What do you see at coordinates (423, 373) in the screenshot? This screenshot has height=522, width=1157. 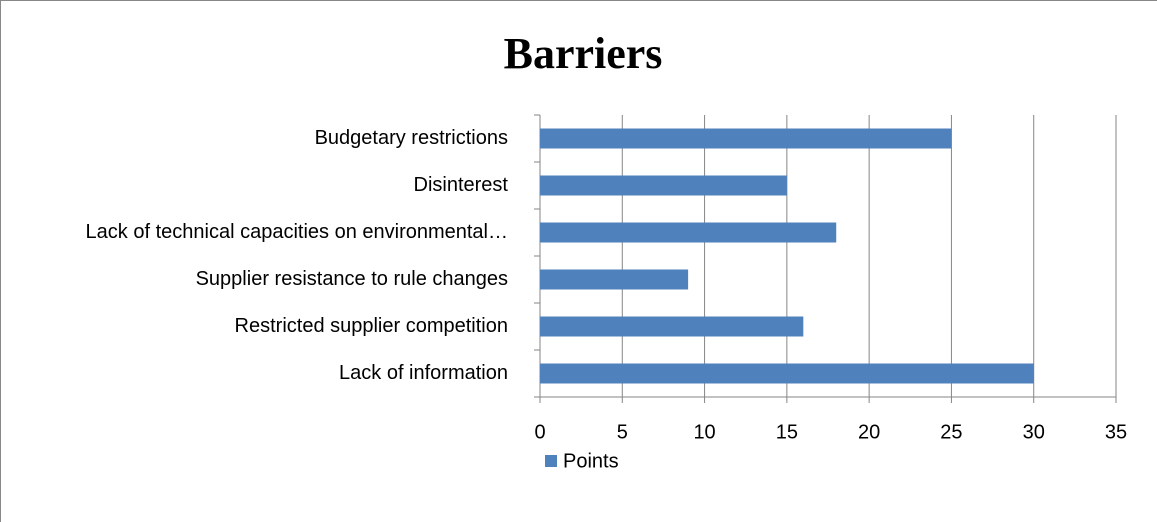 I see `y-tick-label: Lack of information` at bounding box center [423, 373].